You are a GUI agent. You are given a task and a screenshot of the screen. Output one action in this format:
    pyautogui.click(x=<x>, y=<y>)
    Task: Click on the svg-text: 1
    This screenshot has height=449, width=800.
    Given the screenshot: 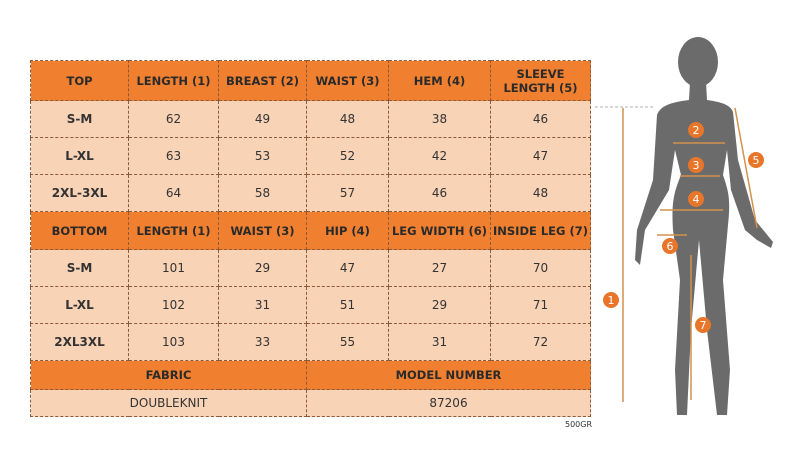 What is the action you would take?
    pyautogui.click(x=611, y=300)
    